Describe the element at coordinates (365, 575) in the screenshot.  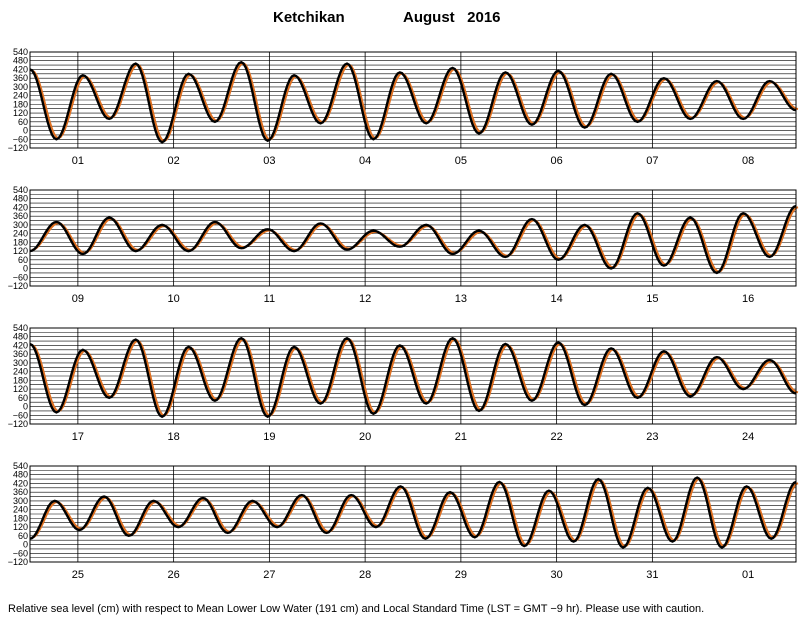
I see `day-label: 28` at that location.